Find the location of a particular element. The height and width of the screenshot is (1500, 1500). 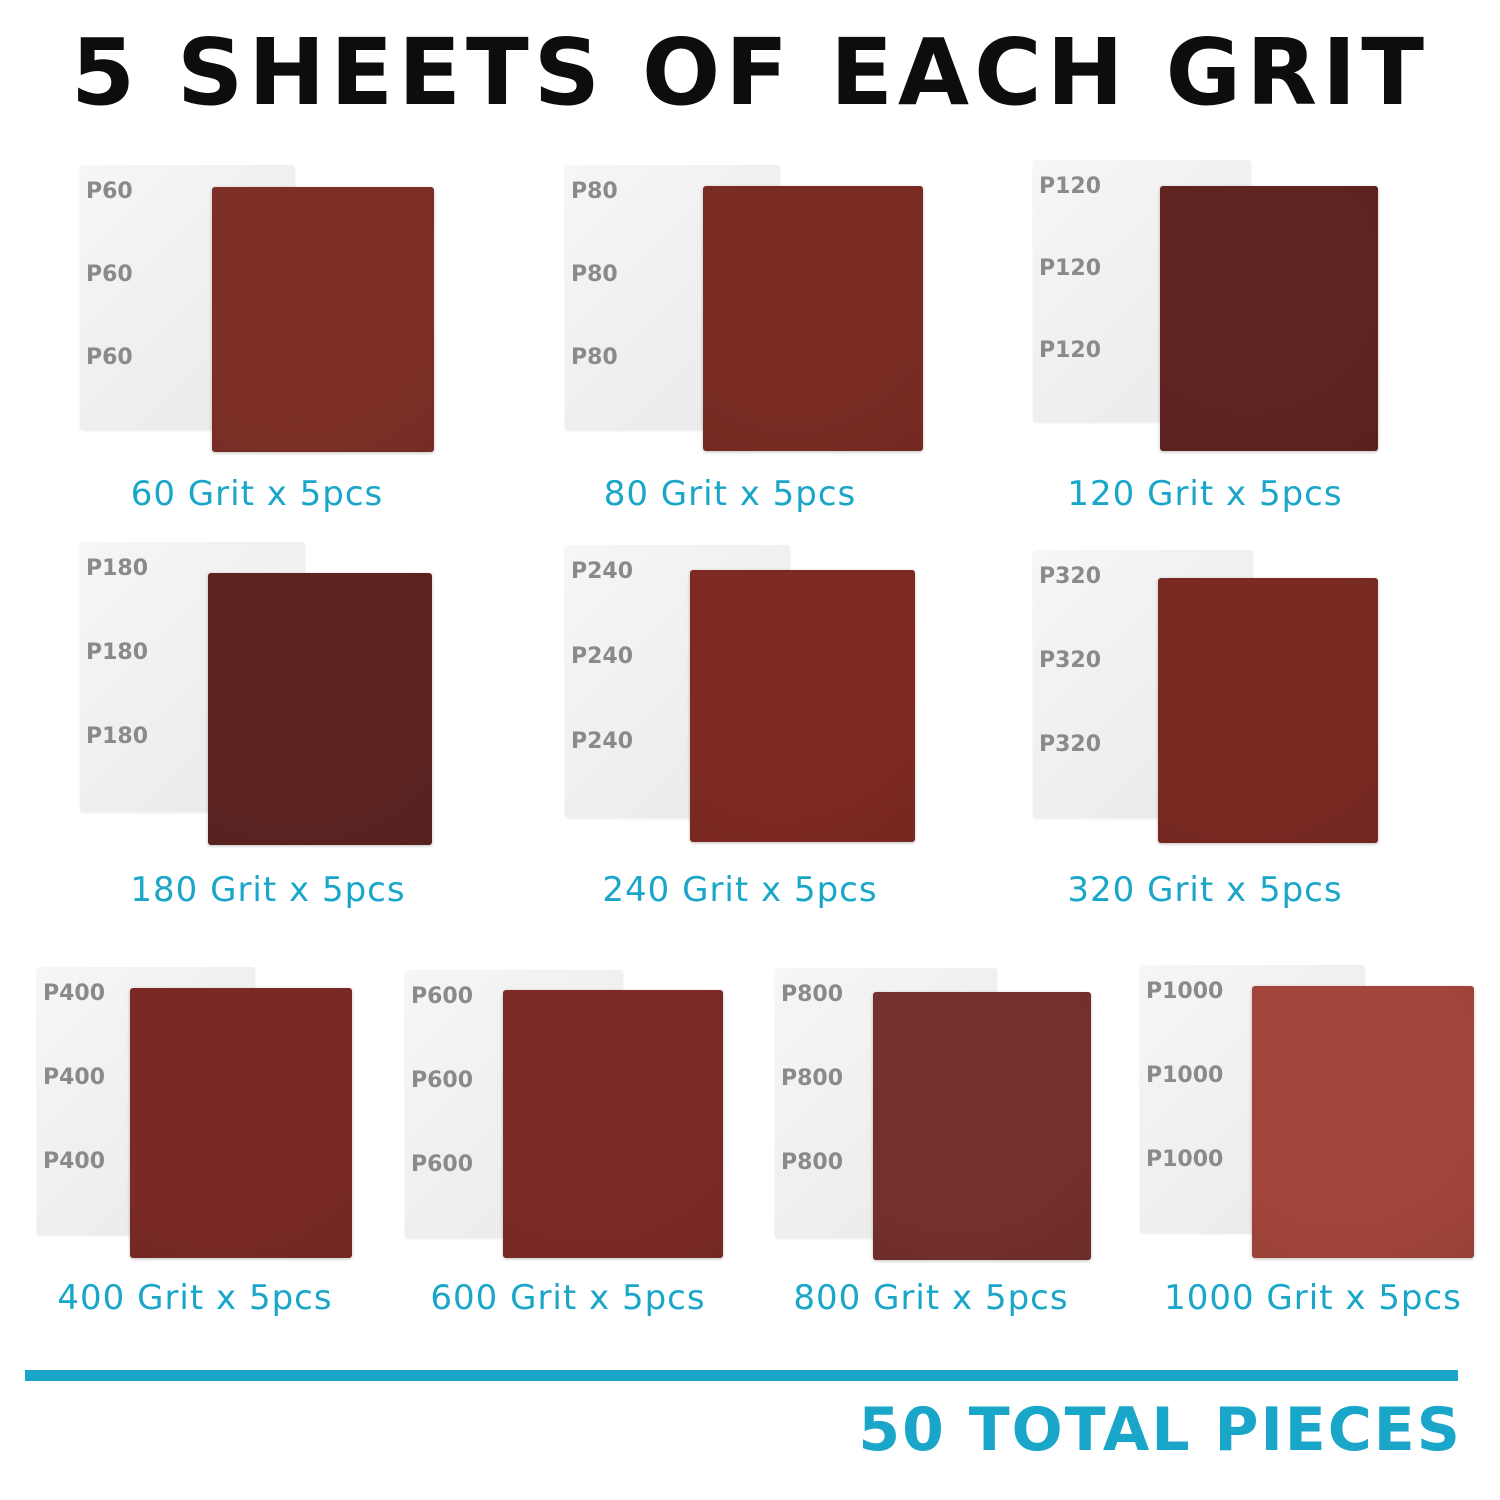

grit-label: 180 Grit x 5pcs is located at coordinates (268, 890).